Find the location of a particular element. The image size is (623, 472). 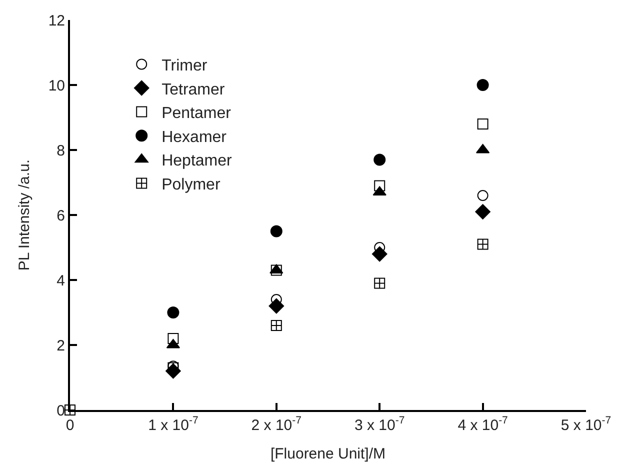

y-tick-label: 12 is located at coordinates (56, 21).